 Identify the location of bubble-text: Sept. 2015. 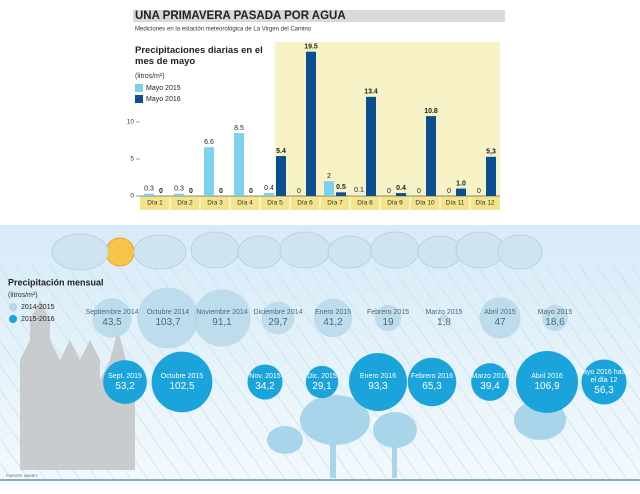
(125, 376).